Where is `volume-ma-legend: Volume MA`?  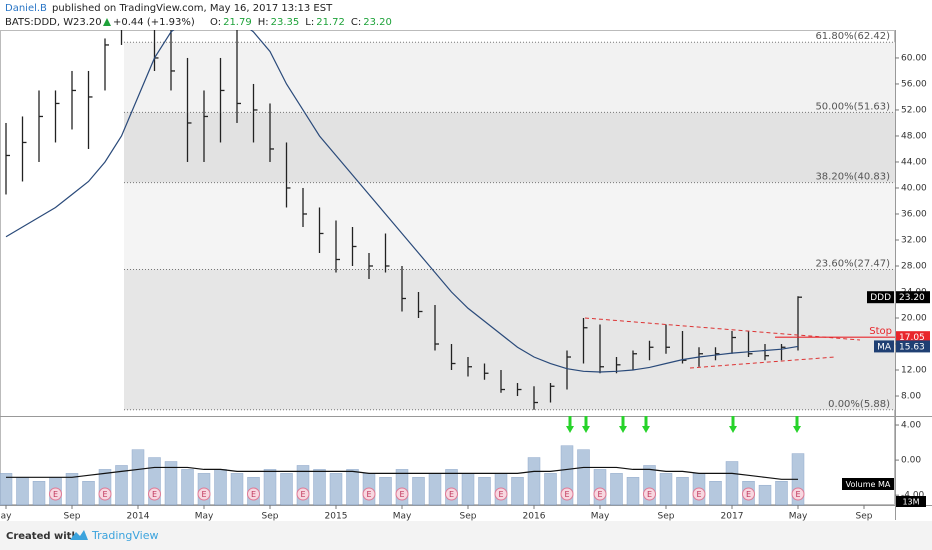
volume-ma-legend: Volume MA is located at coordinates (868, 484).